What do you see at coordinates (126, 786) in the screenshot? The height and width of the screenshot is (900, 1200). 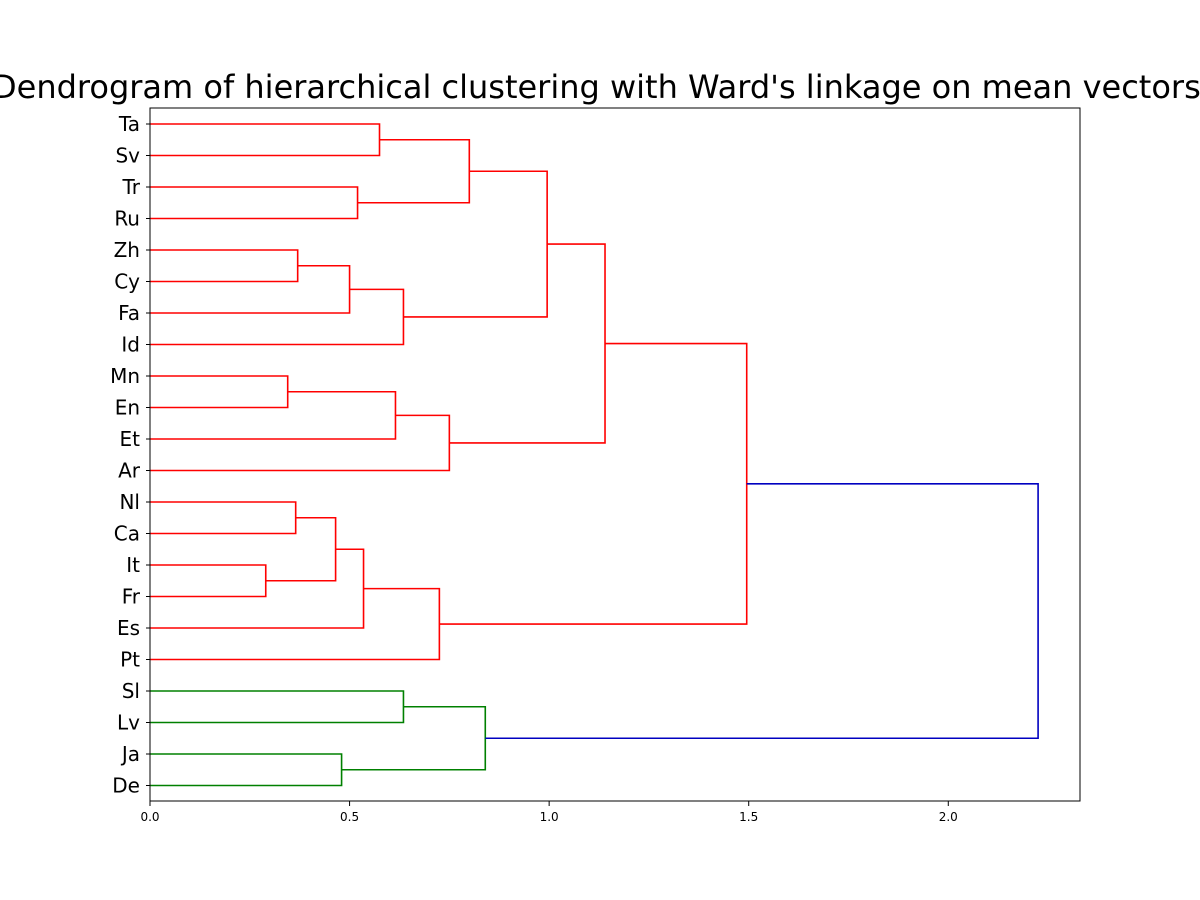 I see `leaf-label-de: De` at bounding box center [126, 786].